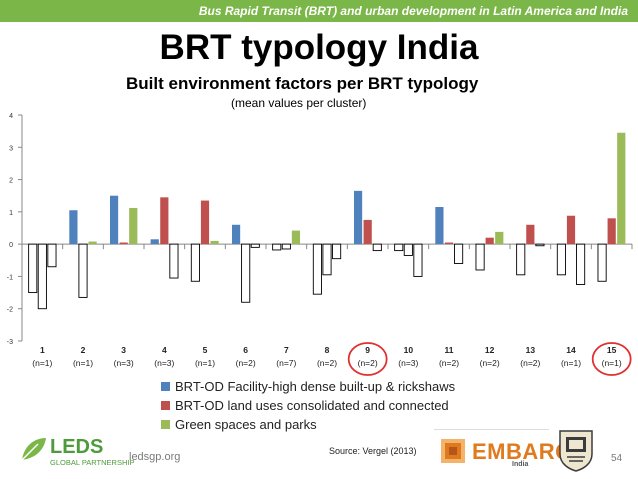 The width and height of the screenshot is (638, 479). I want to click on embarq-name: EMBARQ, so click(522, 451).